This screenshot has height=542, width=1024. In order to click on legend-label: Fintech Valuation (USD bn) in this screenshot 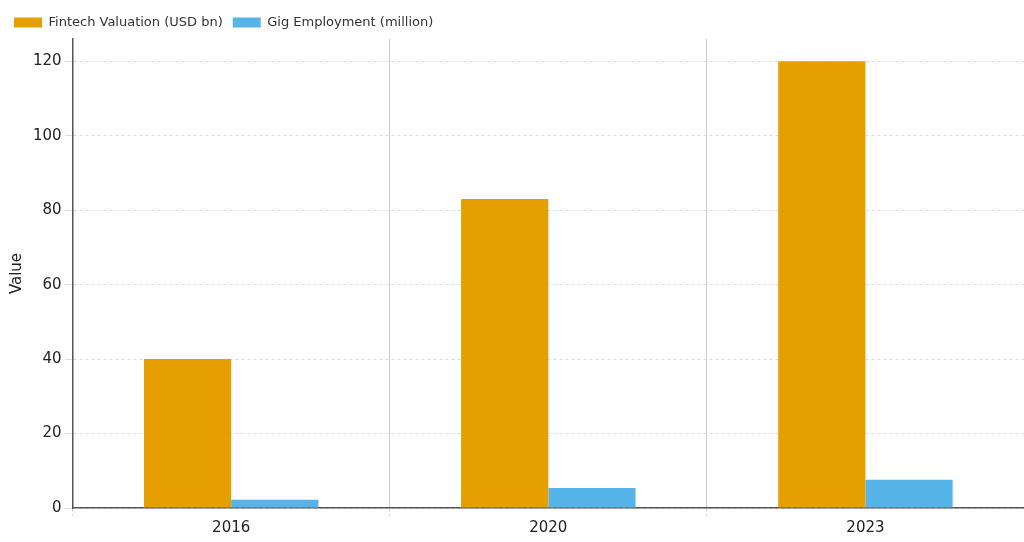, I will do `click(135, 21)`.